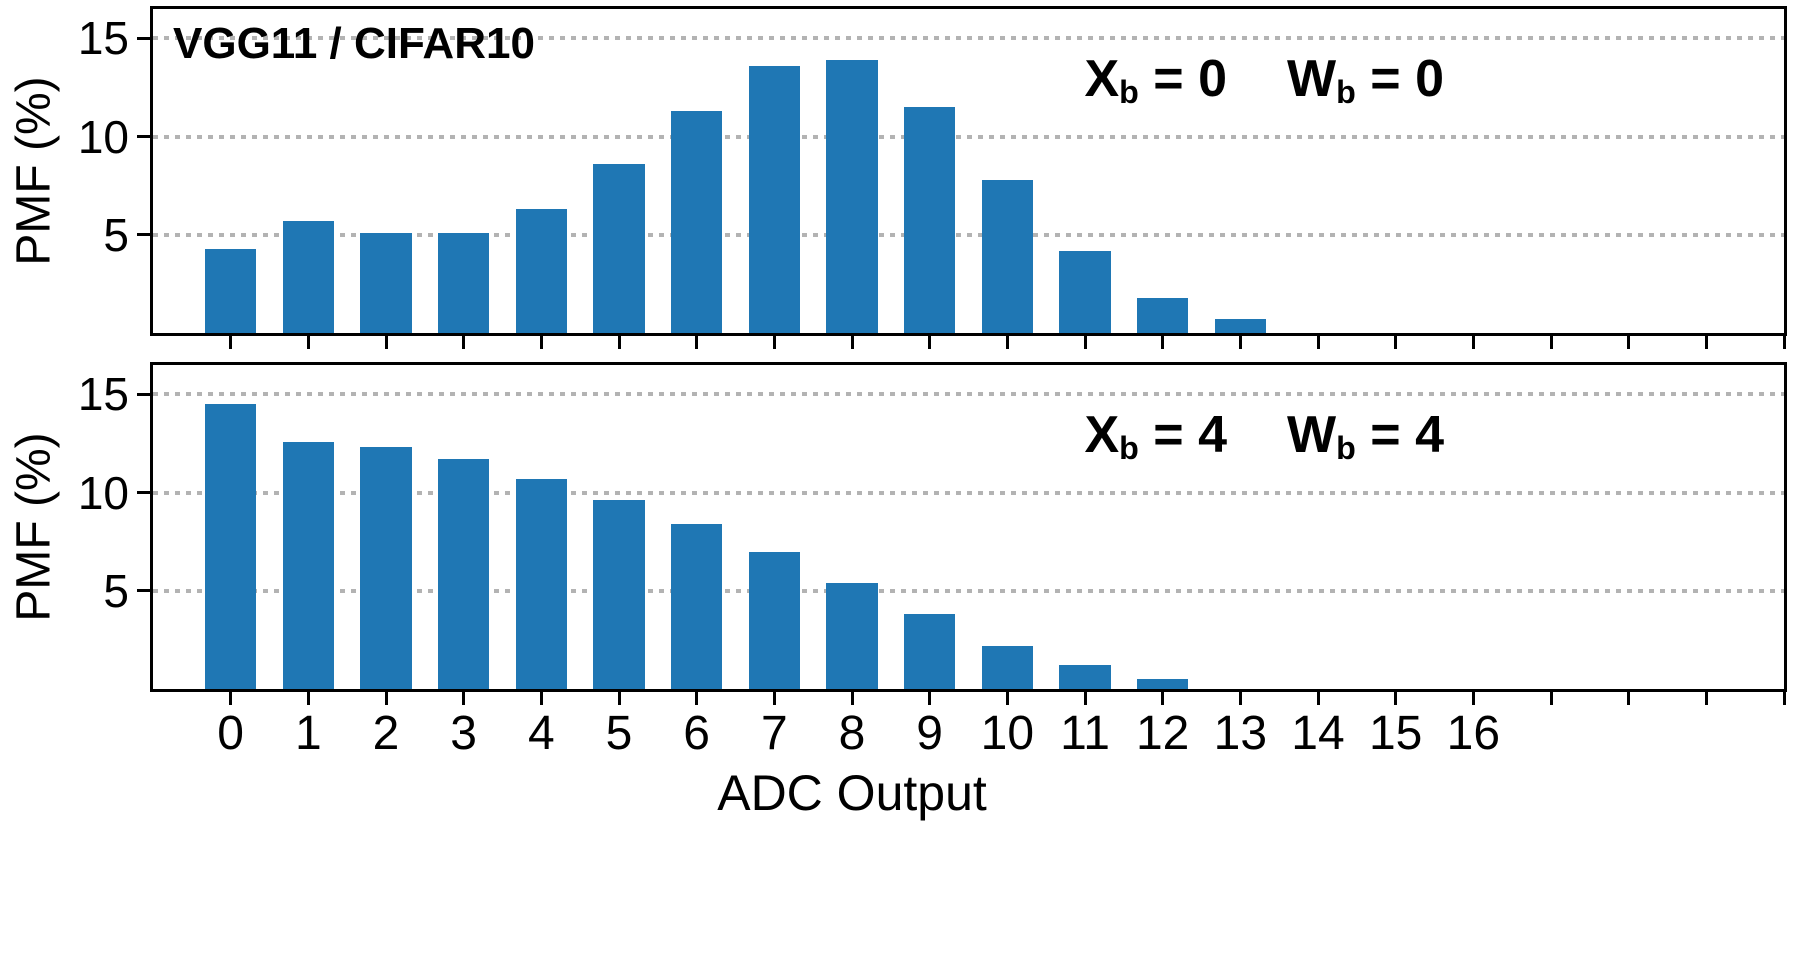 This screenshot has width=1797, height=953. I want to click on x-tick-label-4: 4, so click(541, 733).